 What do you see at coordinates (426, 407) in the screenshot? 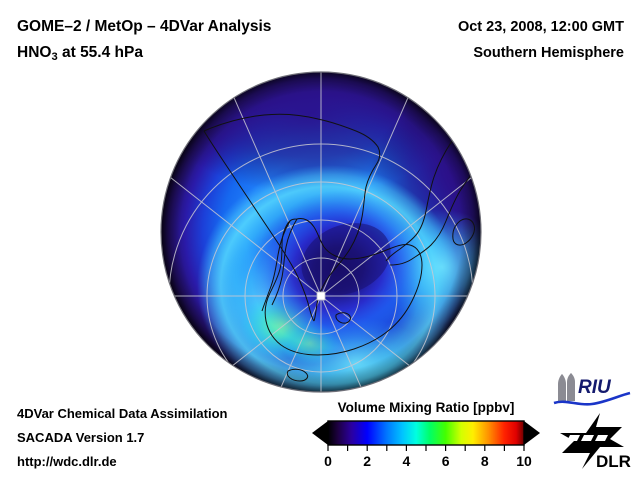
I see `colorbar-title: Volume Mixing Ratio [ppbv]` at bounding box center [426, 407].